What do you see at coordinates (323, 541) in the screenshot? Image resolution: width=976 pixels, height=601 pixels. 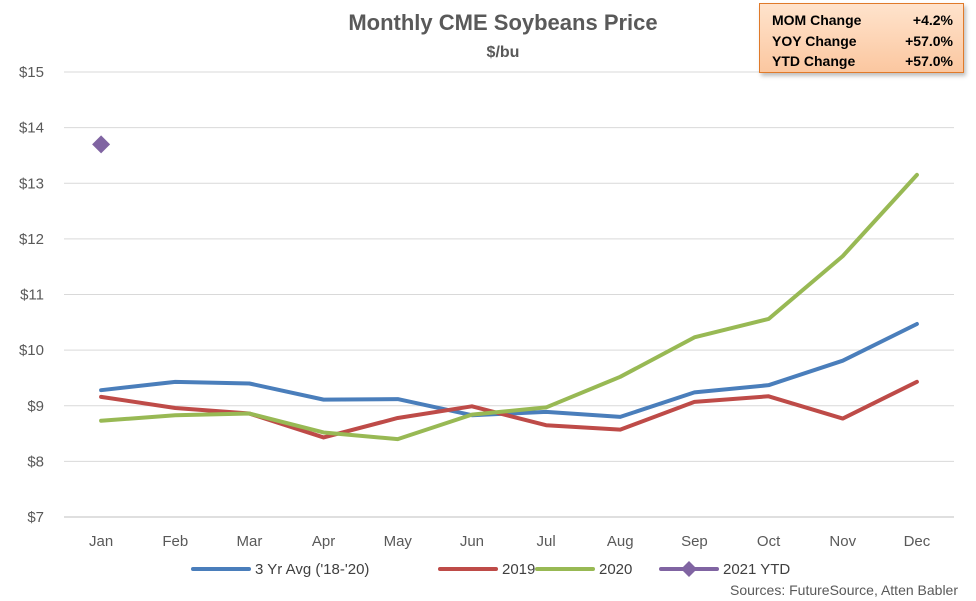 I see `x-tick-label: Apr` at bounding box center [323, 541].